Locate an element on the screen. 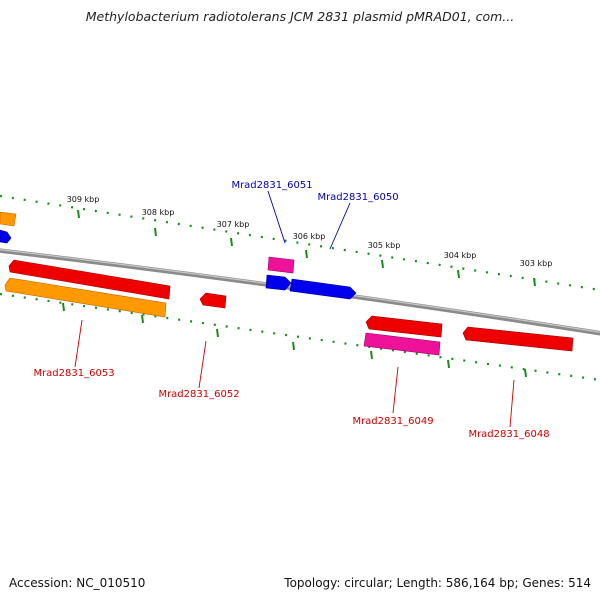 This screenshot has width=600, height=600. tick-label-309: 309 kbp is located at coordinates (83, 199).